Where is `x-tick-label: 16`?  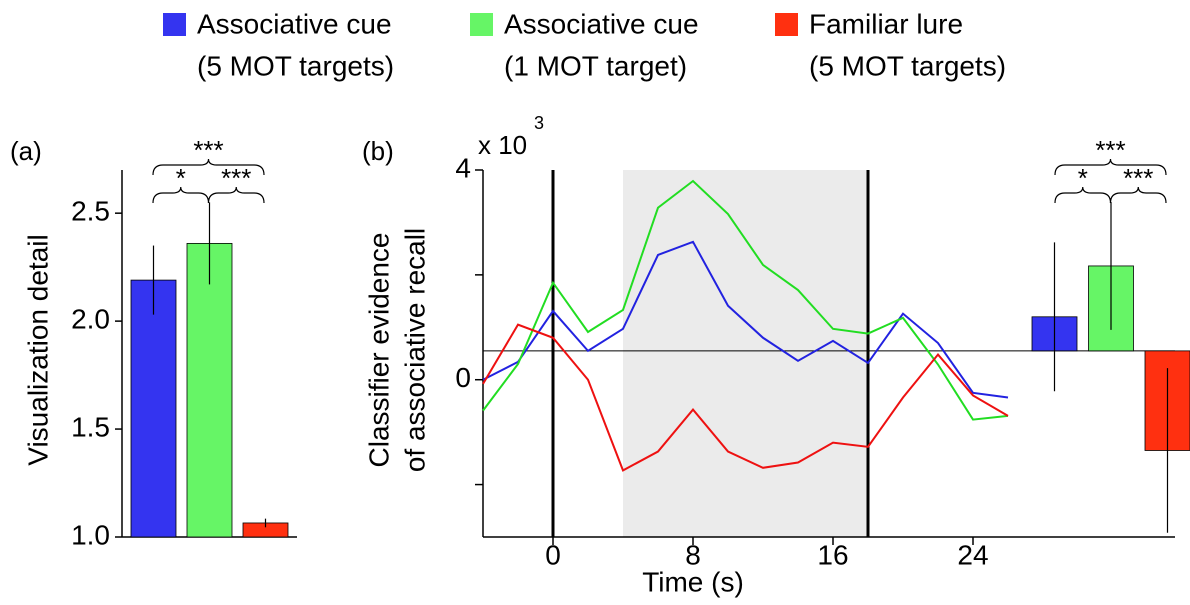 x-tick-label: 16 is located at coordinates (832, 554).